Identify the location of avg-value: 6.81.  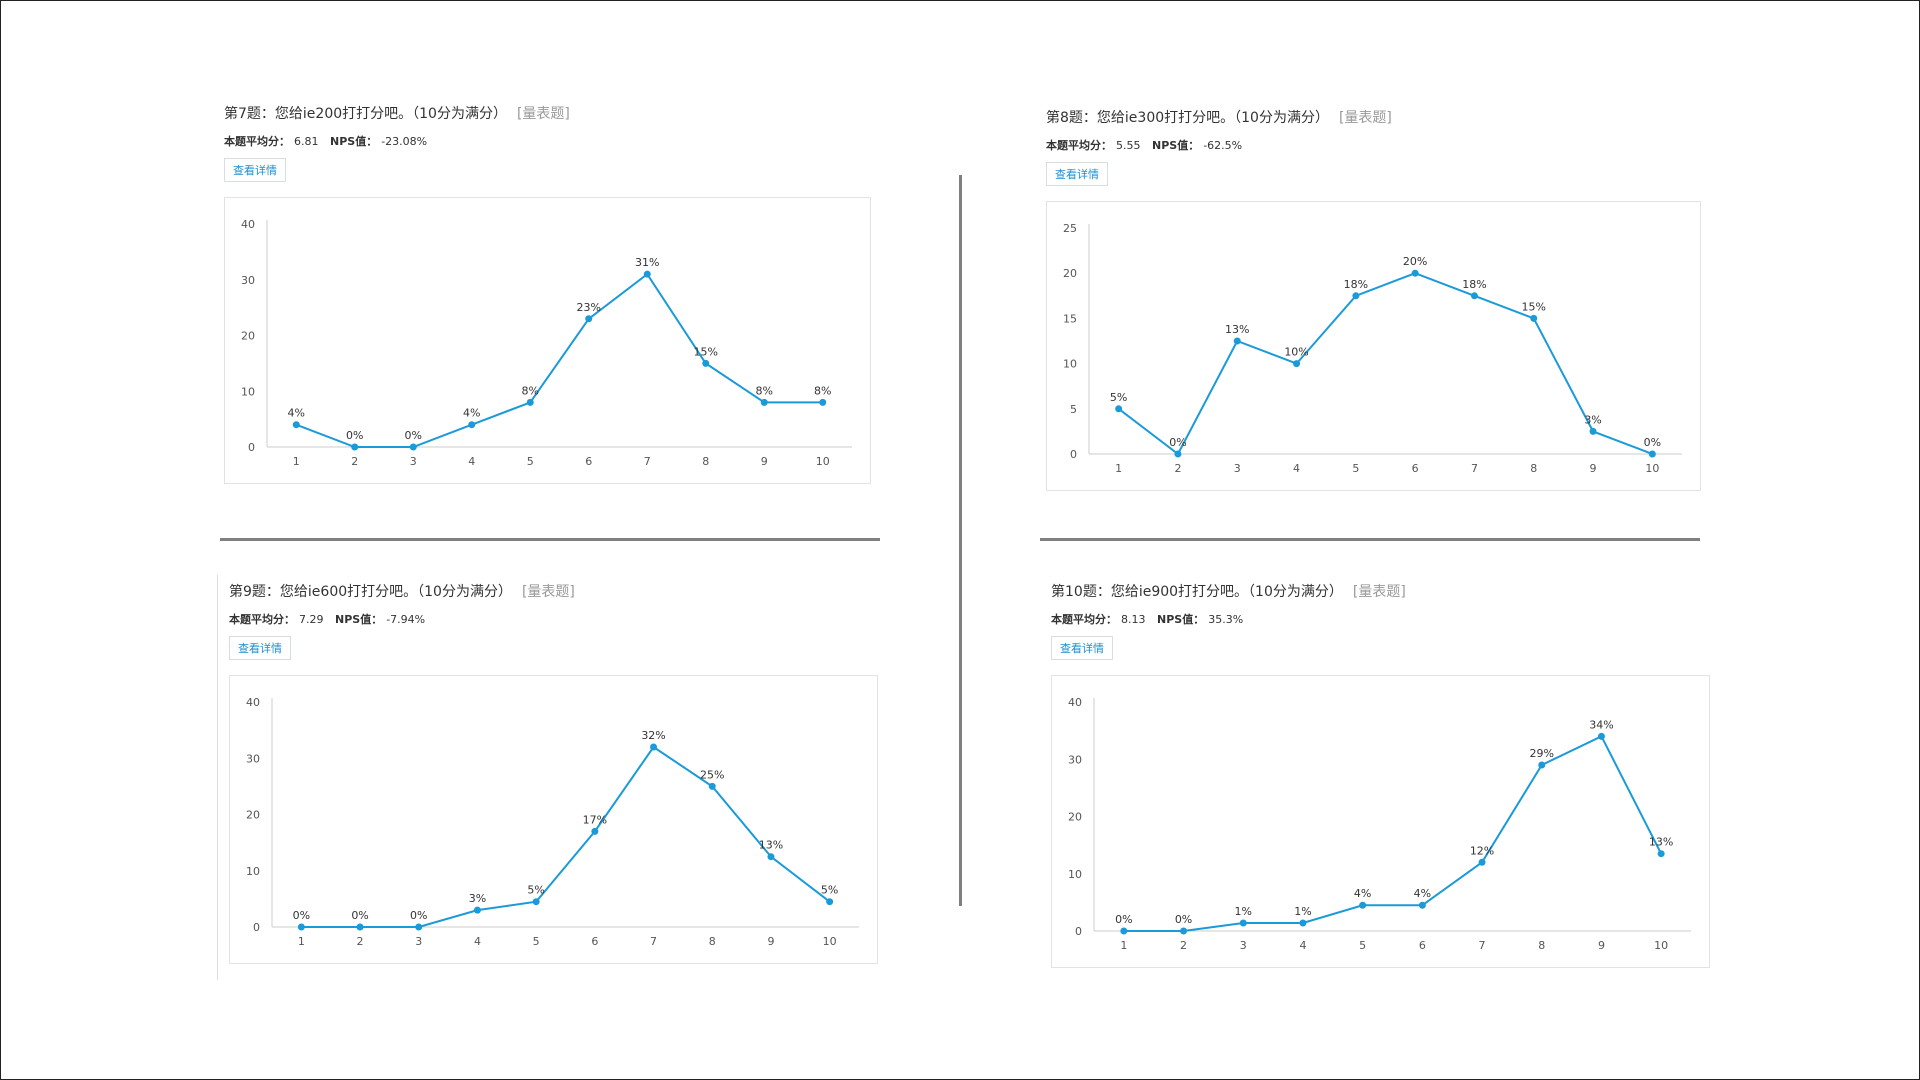
(306, 141).